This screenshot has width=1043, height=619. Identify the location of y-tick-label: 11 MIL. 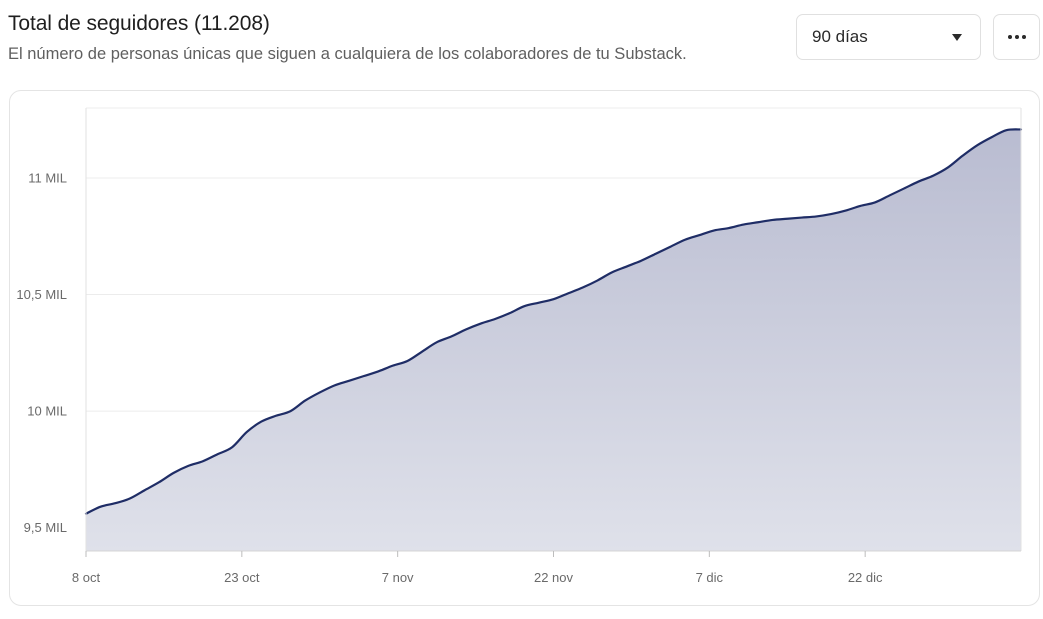
(47, 177).